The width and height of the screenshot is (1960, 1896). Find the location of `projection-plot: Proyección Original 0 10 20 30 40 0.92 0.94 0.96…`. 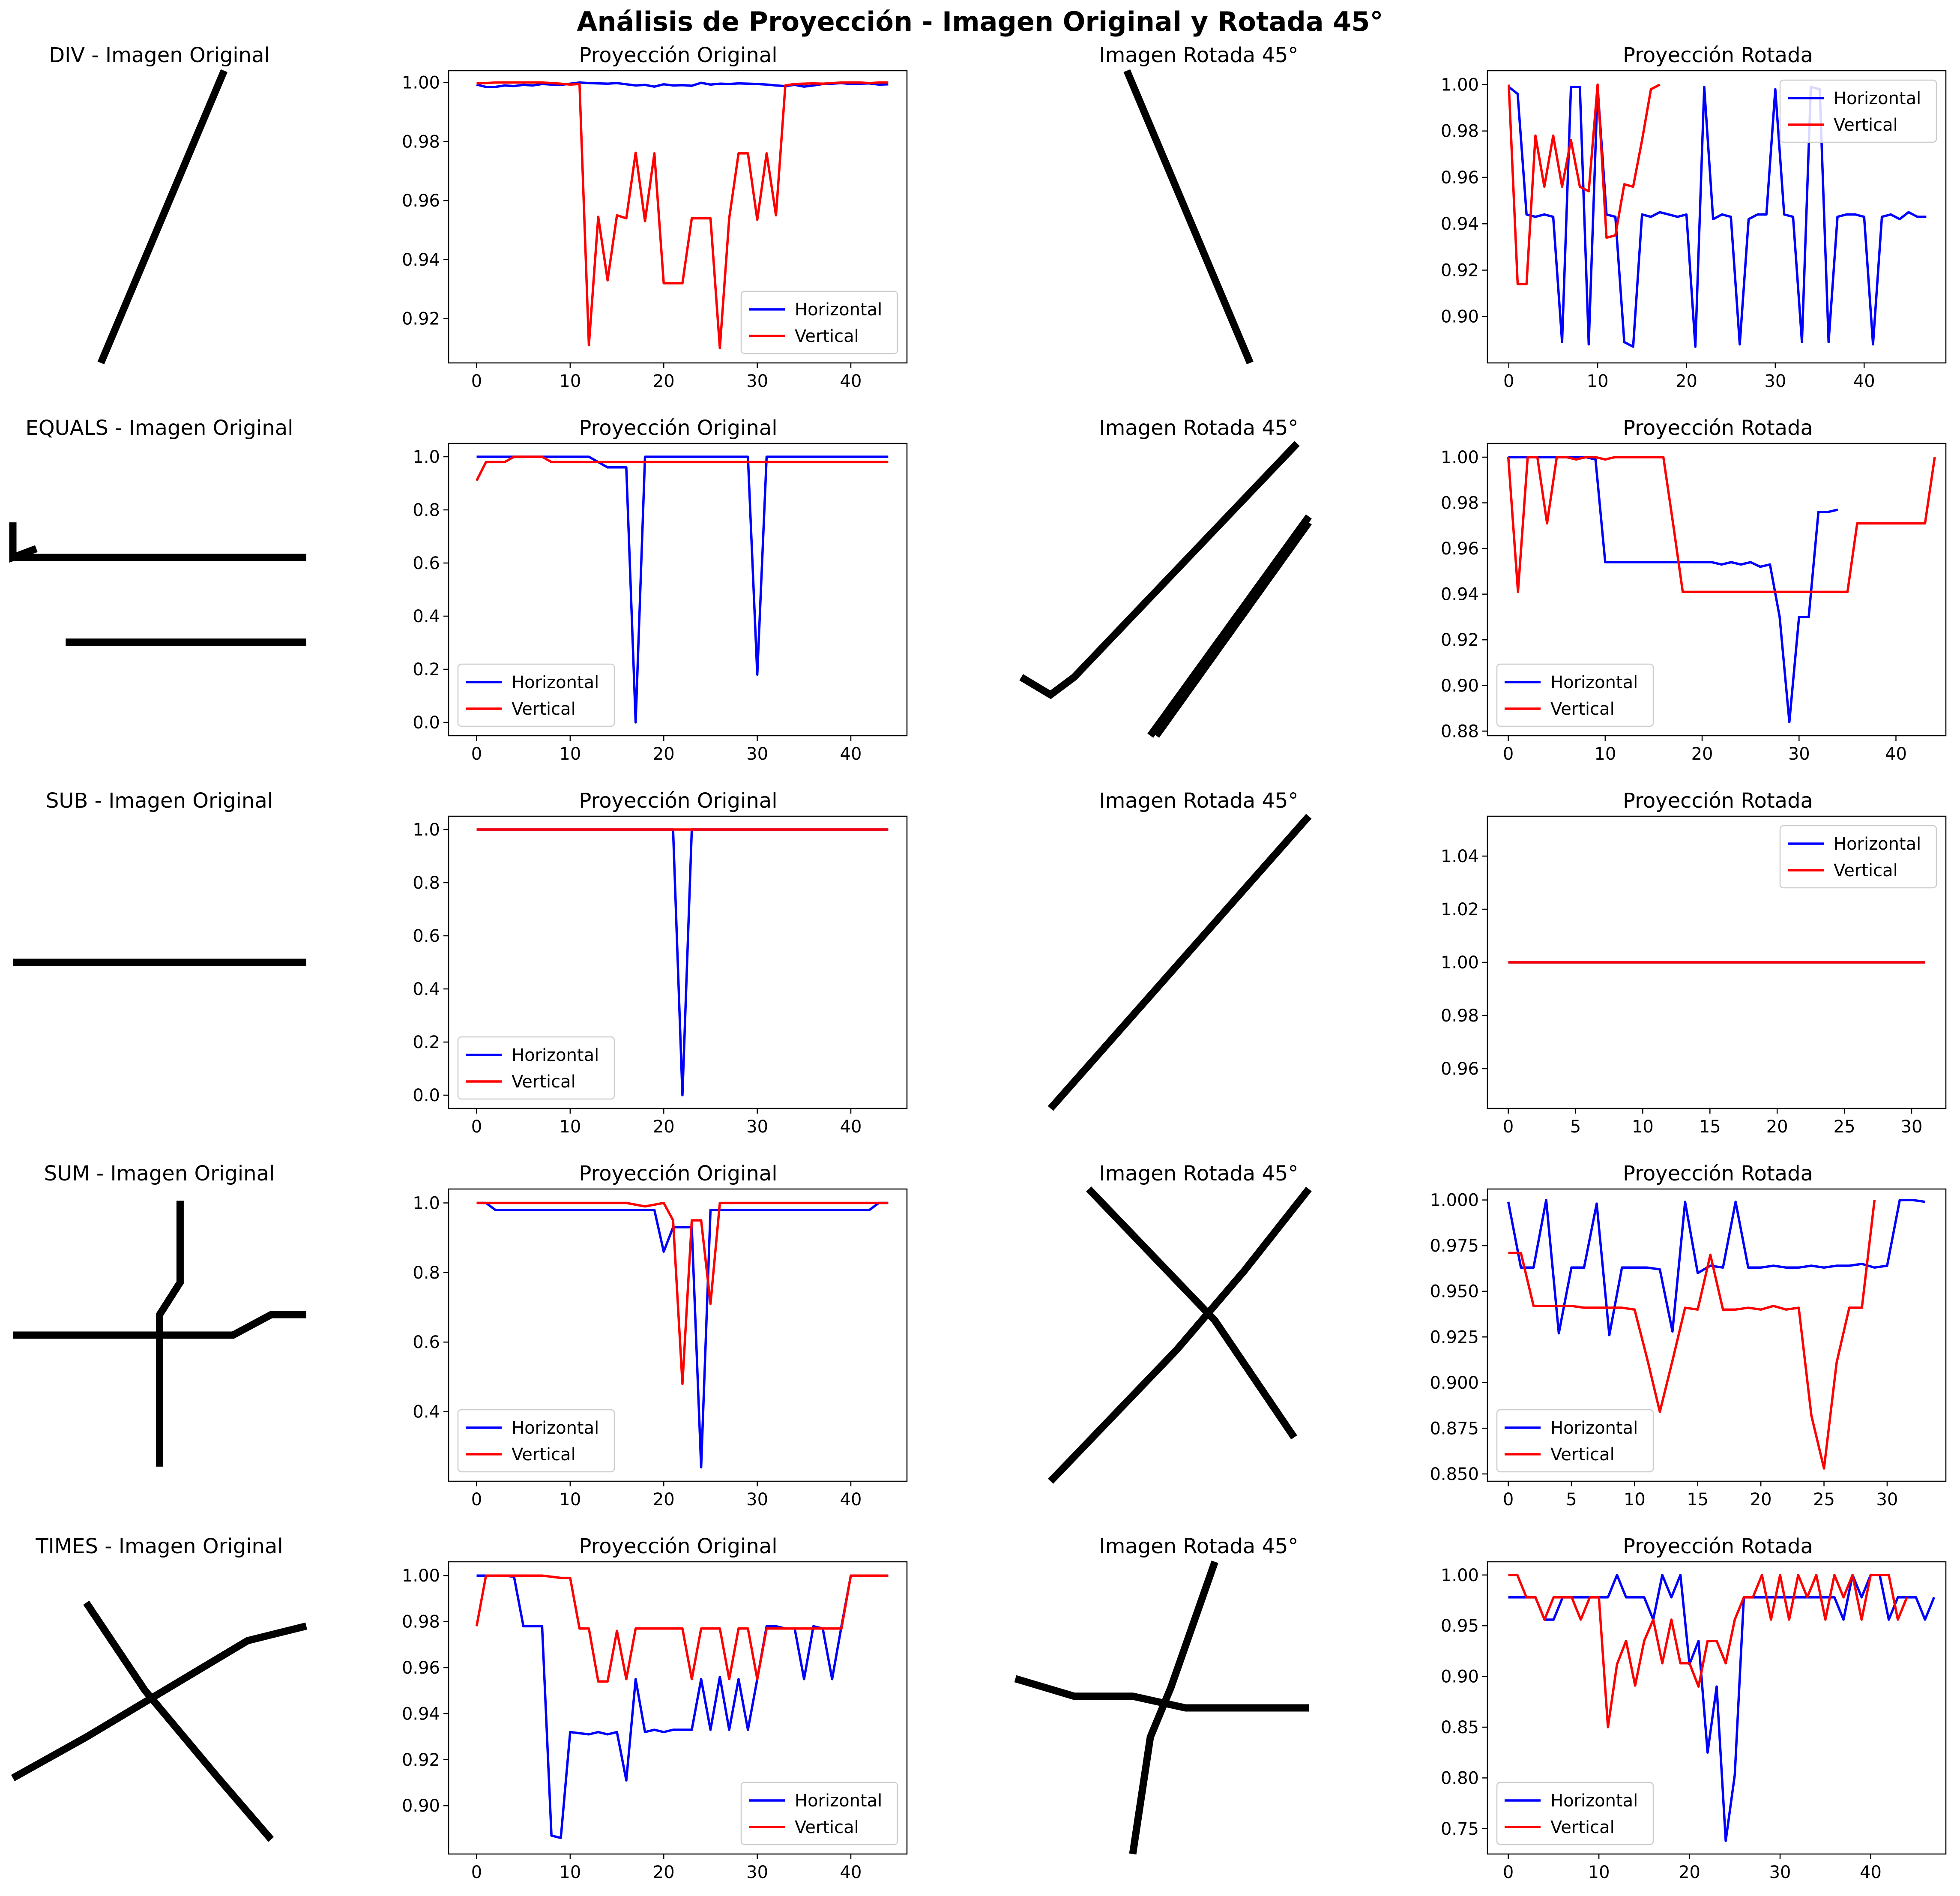

projection-plot: Proyección Original 0 10 20 30 40 0.92 0.94 0.96… is located at coordinates (655, 217).